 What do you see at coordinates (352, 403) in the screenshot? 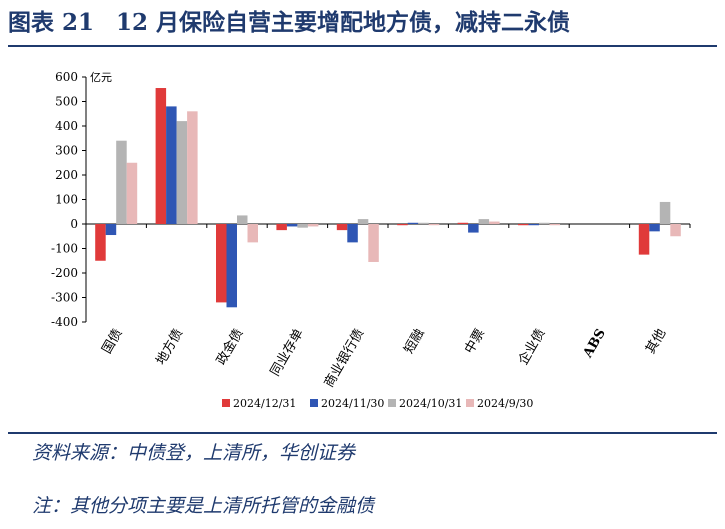
I see `legend-label: 2024/11/30` at bounding box center [352, 403].